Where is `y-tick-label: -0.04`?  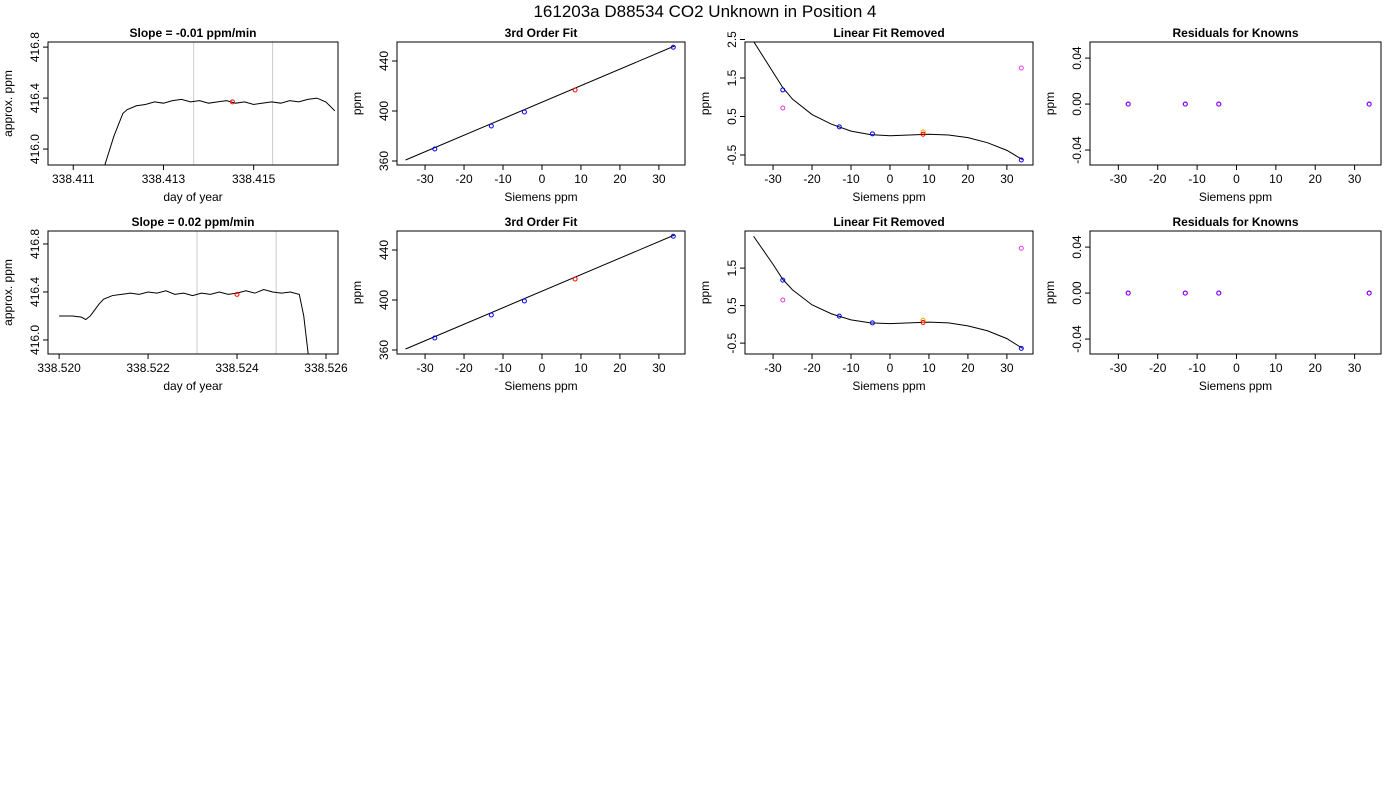 y-tick-label: -0.04 is located at coordinates (1077, 339).